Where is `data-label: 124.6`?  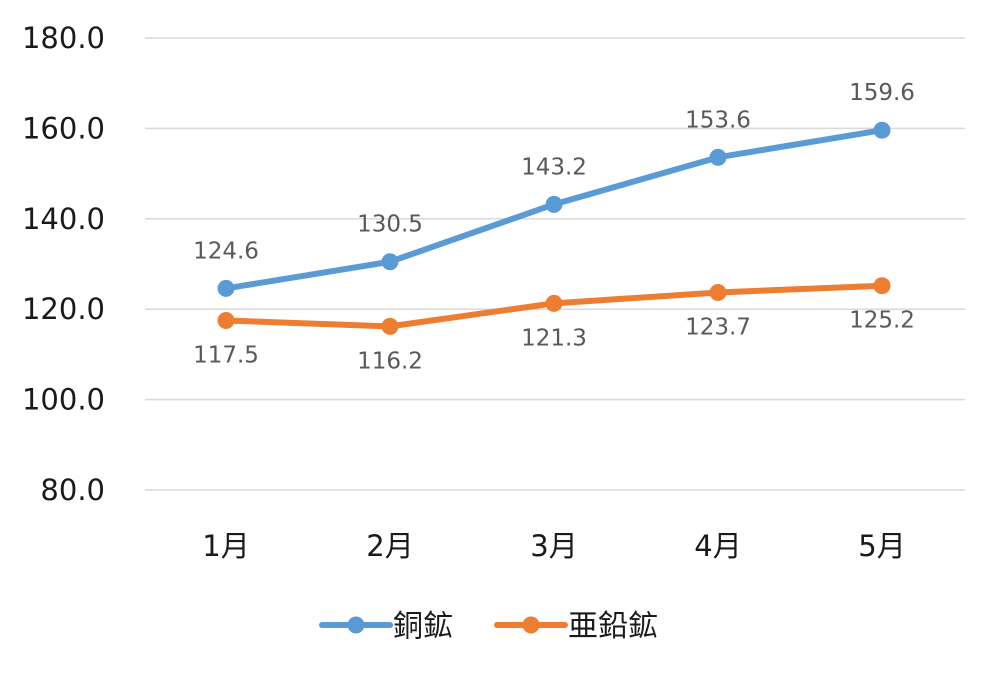 data-label: 124.6 is located at coordinates (226, 251).